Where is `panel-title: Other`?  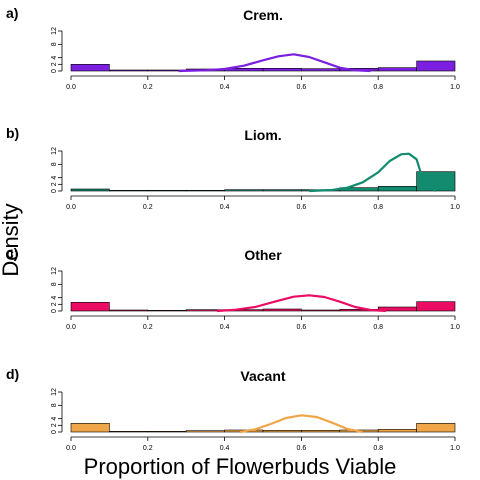 panel-title: Other is located at coordinates (263, 255).